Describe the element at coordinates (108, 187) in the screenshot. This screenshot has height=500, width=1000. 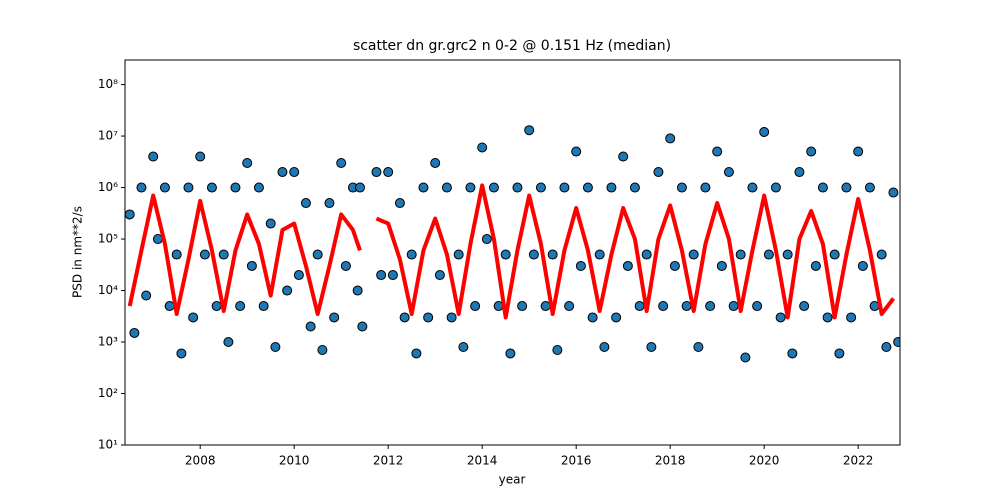
I see `y-tick-label: 10⁶` at that location.